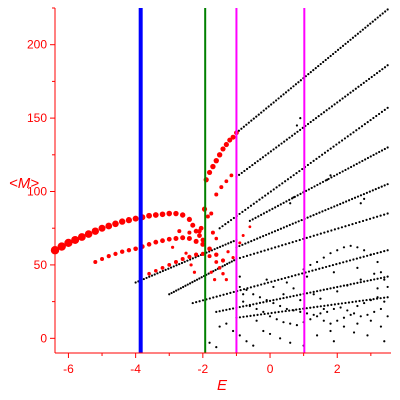  I want to click on x-axis-label: E, so click(222, 385).